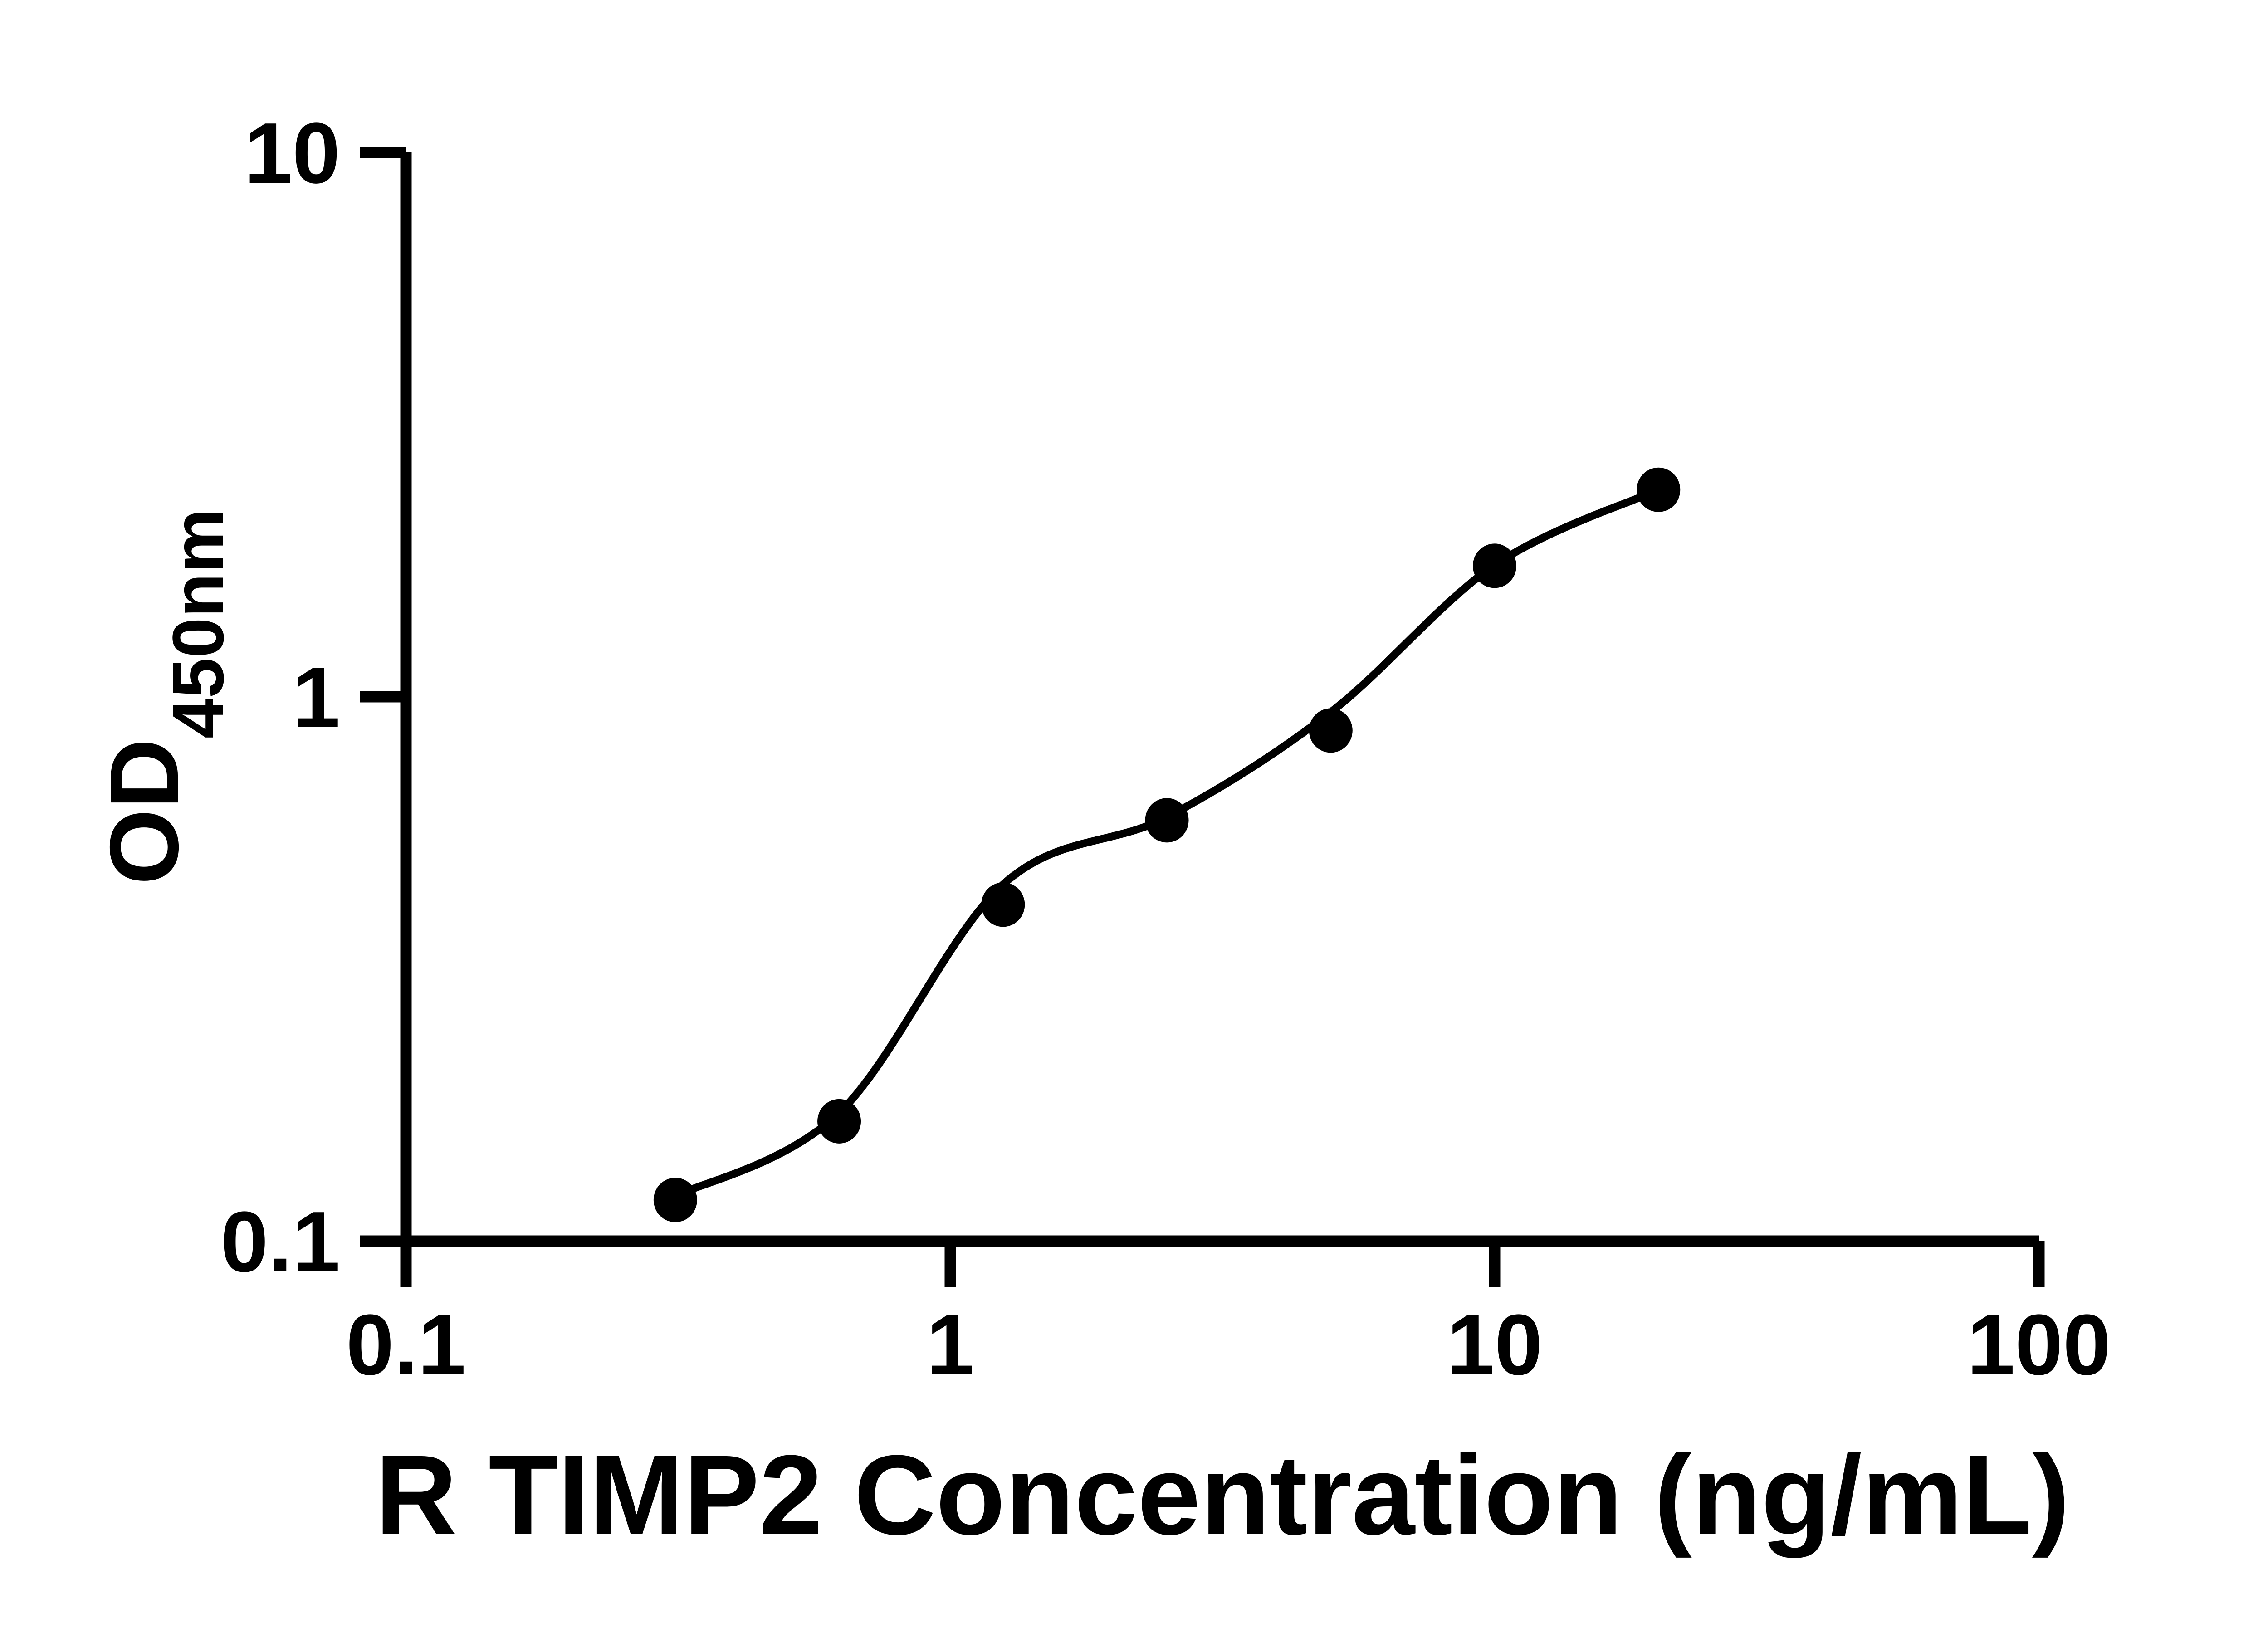  I want to click on y-axis-title-subscript: 450nm, so click(198, 623).